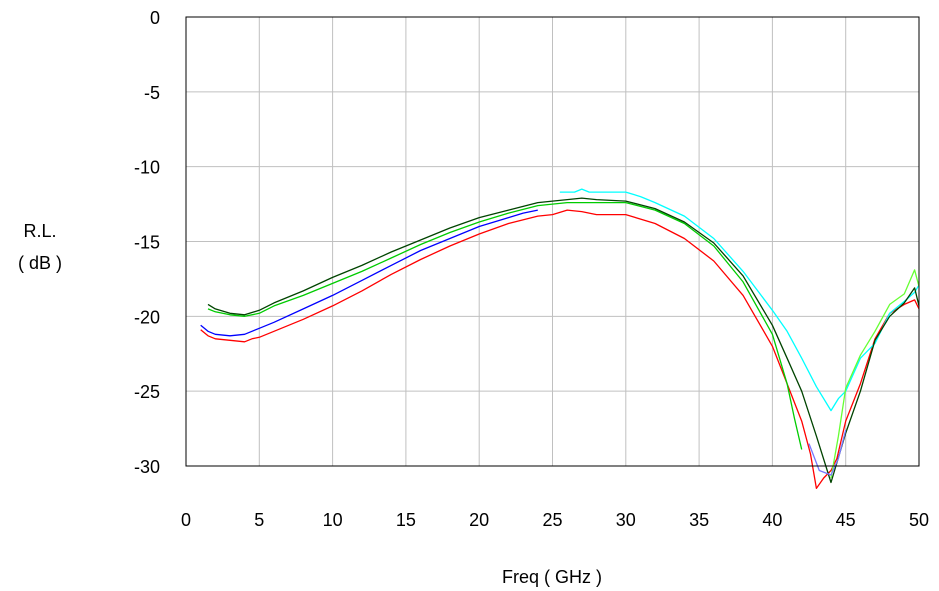 Image resolution: width=939 pixels, height=591 pixels. Describe the element at coordinates (259, 520) in the screenshot. I see `x-tick-label: 5` at that location.